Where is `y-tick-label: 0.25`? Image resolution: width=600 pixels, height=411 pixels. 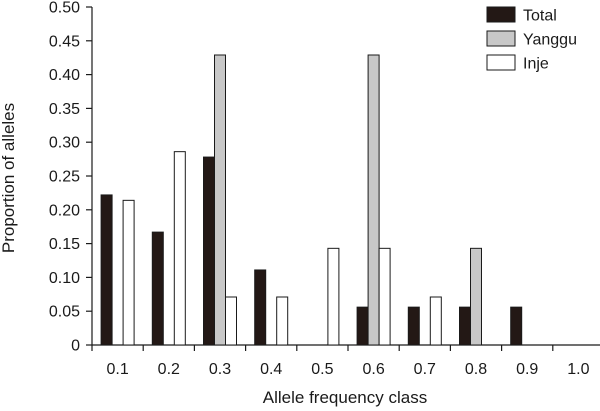
y-tick-label: 0.25 is located at coordinates (64, 177).